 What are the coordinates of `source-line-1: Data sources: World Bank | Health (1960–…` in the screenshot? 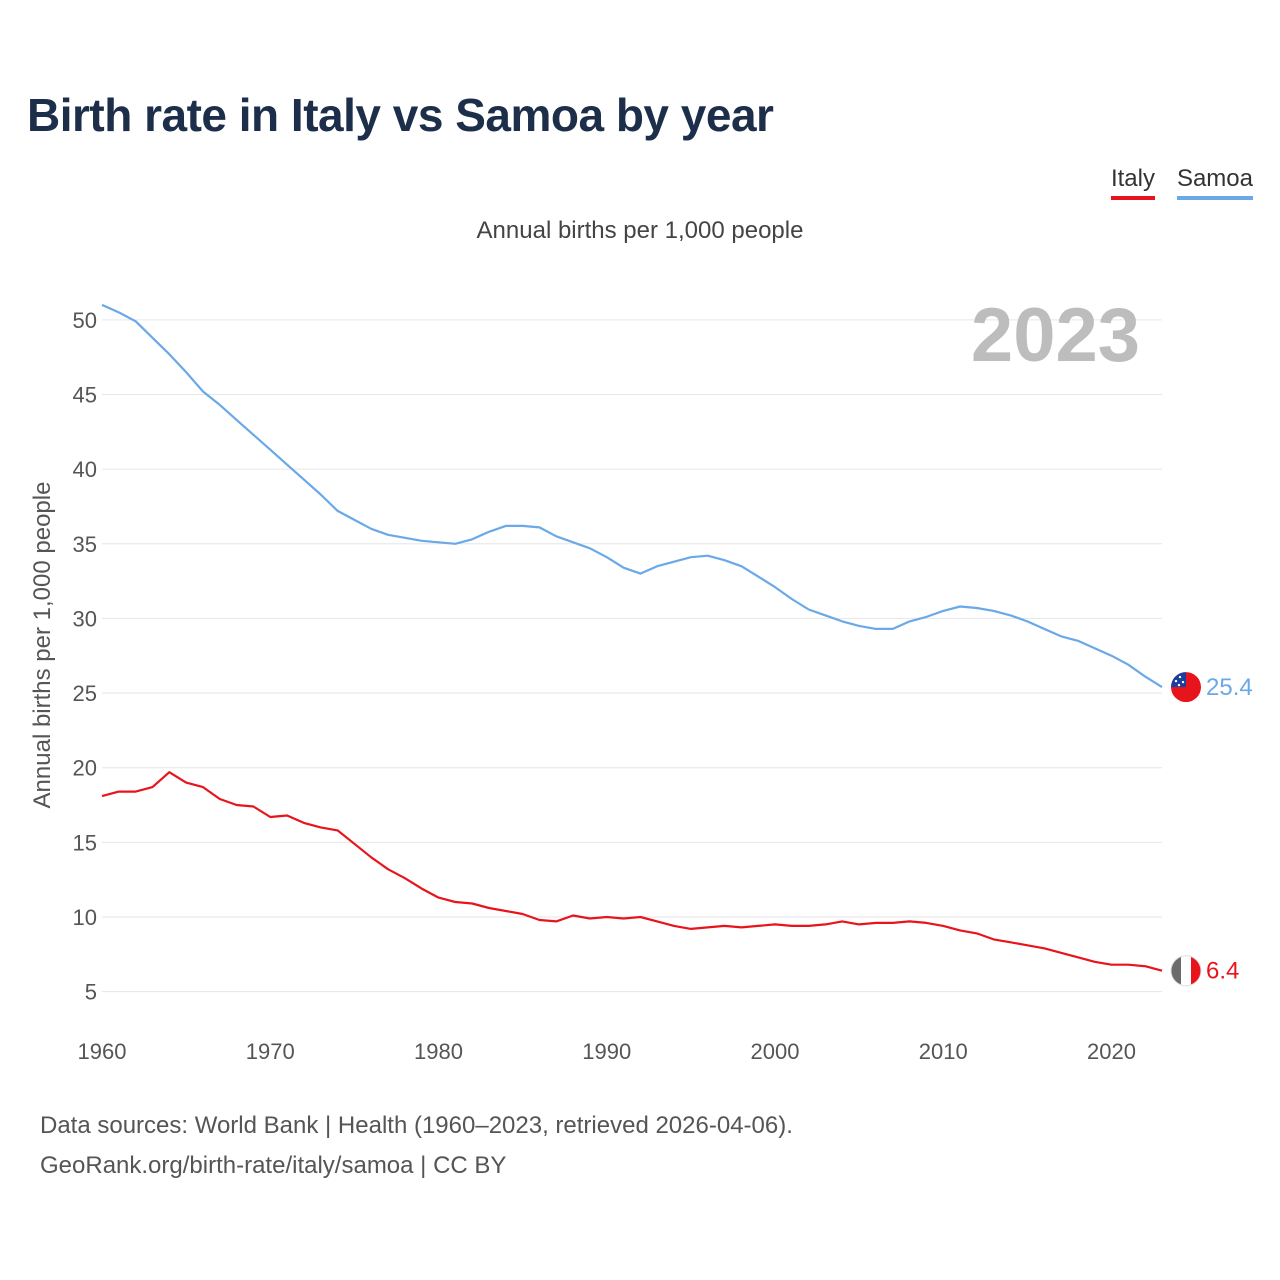 It's located at (416, 1125).